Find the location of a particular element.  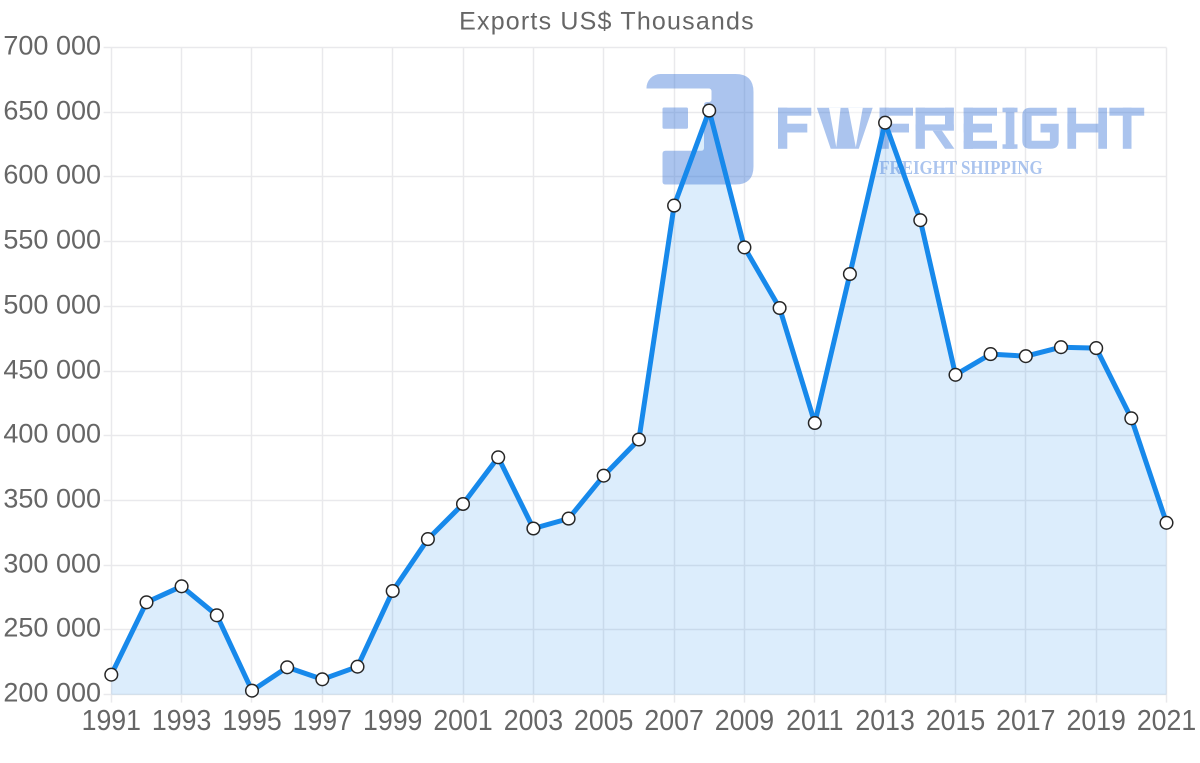

svg-text: 2003 is located at coordinates (533, 720).